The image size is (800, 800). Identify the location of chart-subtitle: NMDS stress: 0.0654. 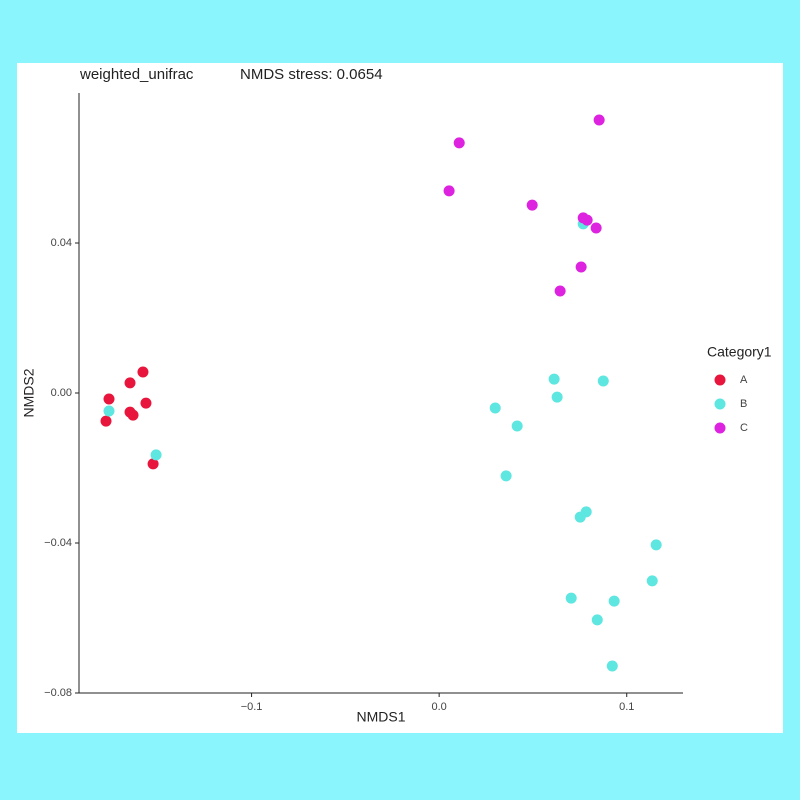
(311, 74).